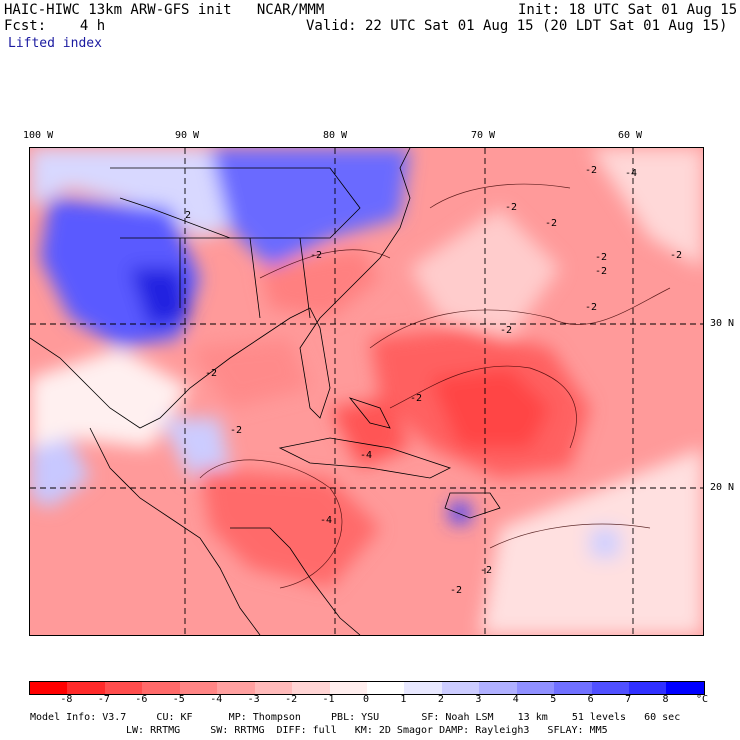 This screenshot has width=740, height=740. What do you see at coordinates (66, 699) in the screenshot?
I see `colorbar-tick-label: -8` at bounding box center [66, 699].